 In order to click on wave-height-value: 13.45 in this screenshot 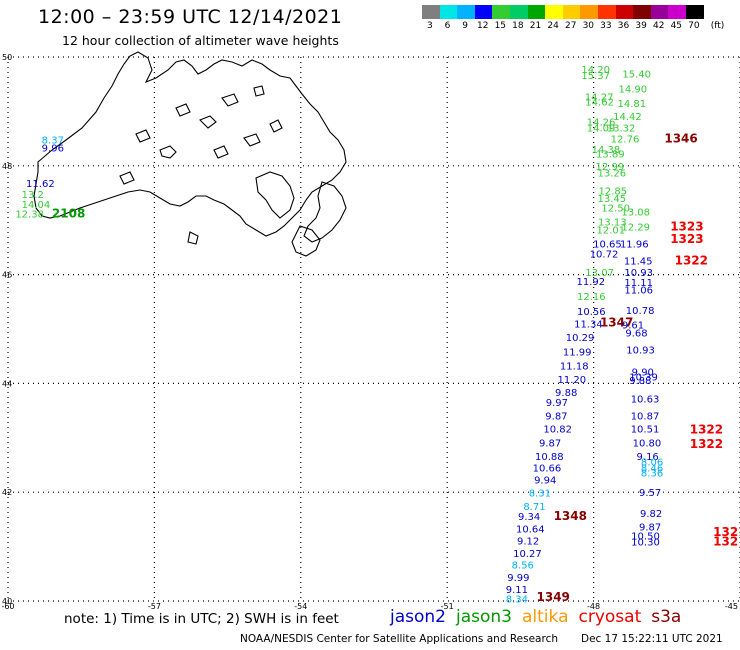, I will do `click(612, 199)`.